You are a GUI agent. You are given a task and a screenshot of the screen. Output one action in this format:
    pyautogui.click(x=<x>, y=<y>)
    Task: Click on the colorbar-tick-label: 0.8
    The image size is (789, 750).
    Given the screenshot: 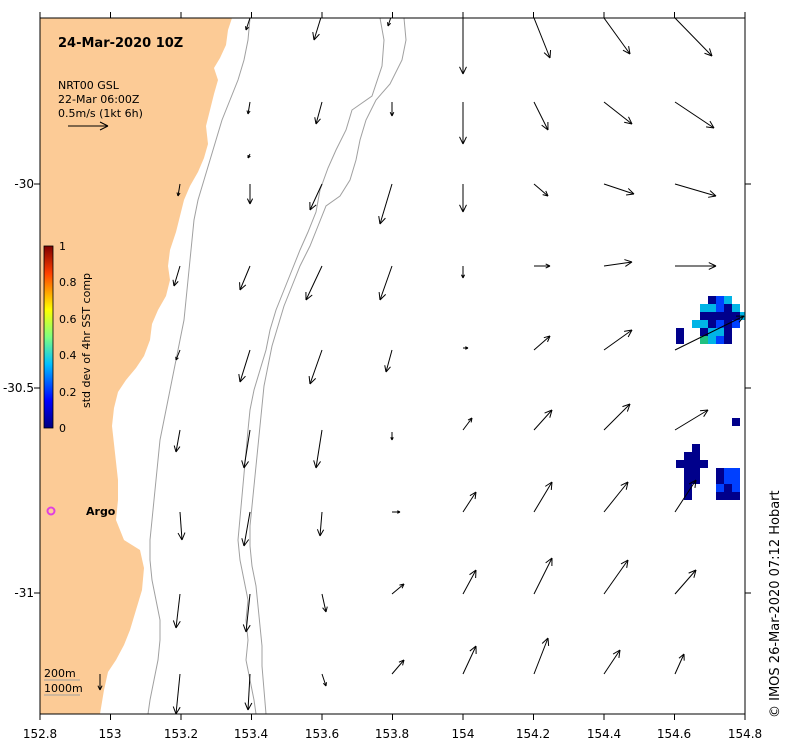 What is the action you would take?
    pyautogui.click(x=68, y=282)
    